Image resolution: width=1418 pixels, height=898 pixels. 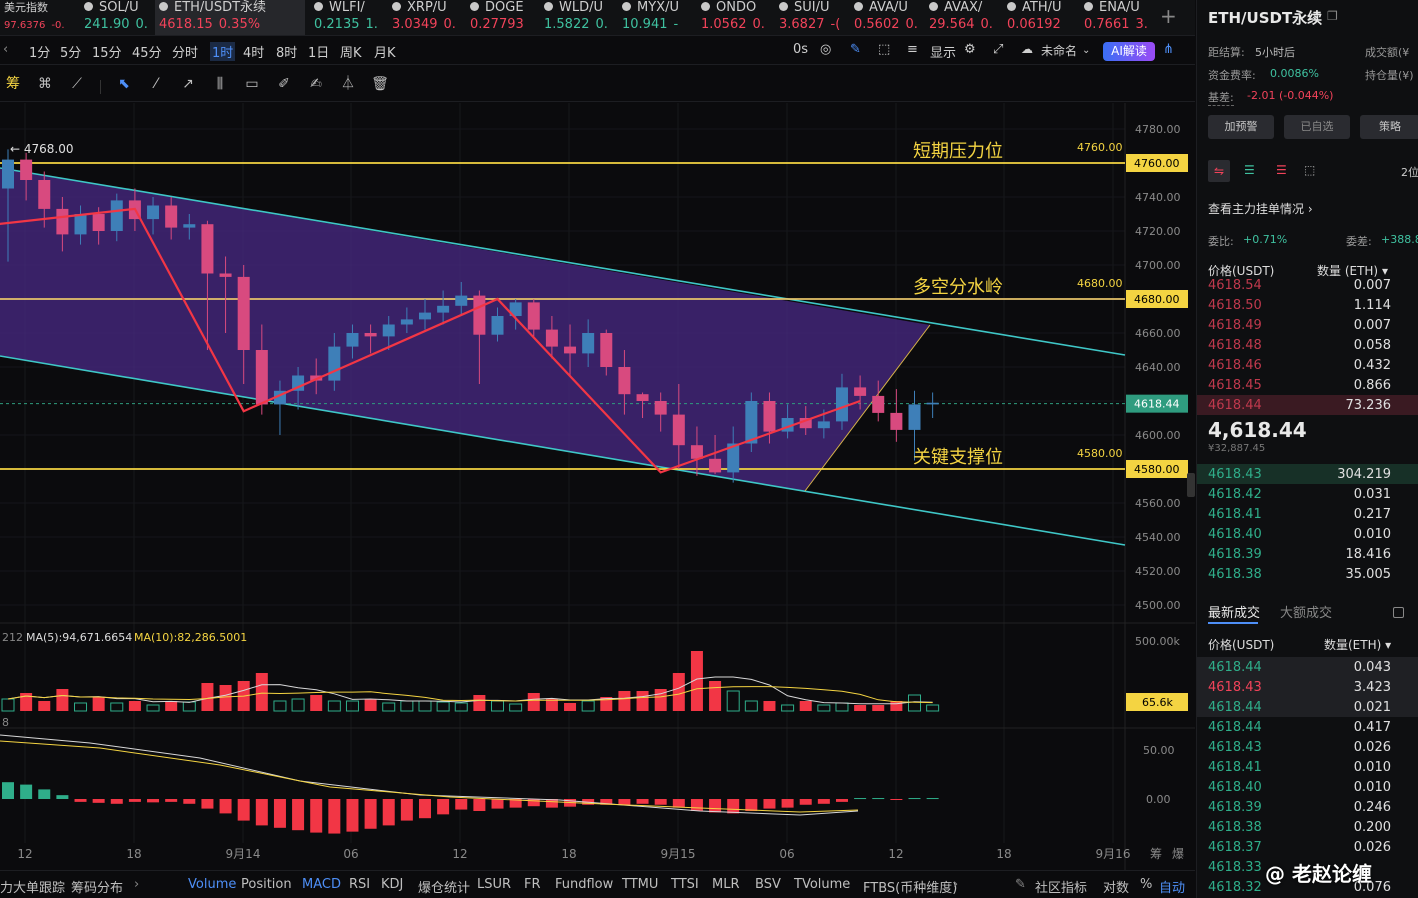 What do you see at coordinates (1317, 127) in the screenshot?
I see `favorited-button: 已自选` at bounding box center [1317, 127].